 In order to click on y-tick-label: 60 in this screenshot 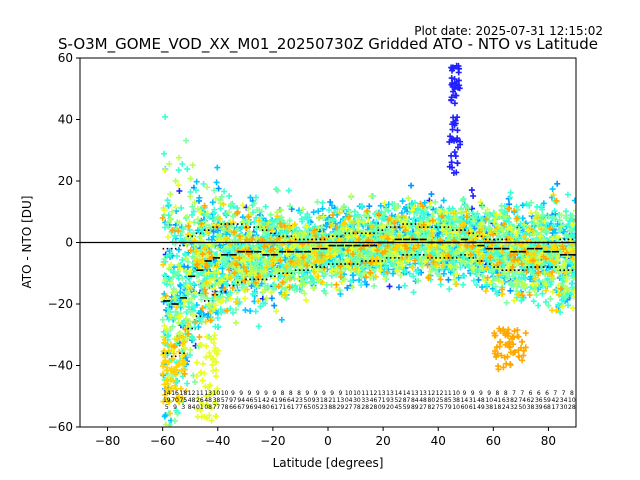, I will do `click(65, 58)`.